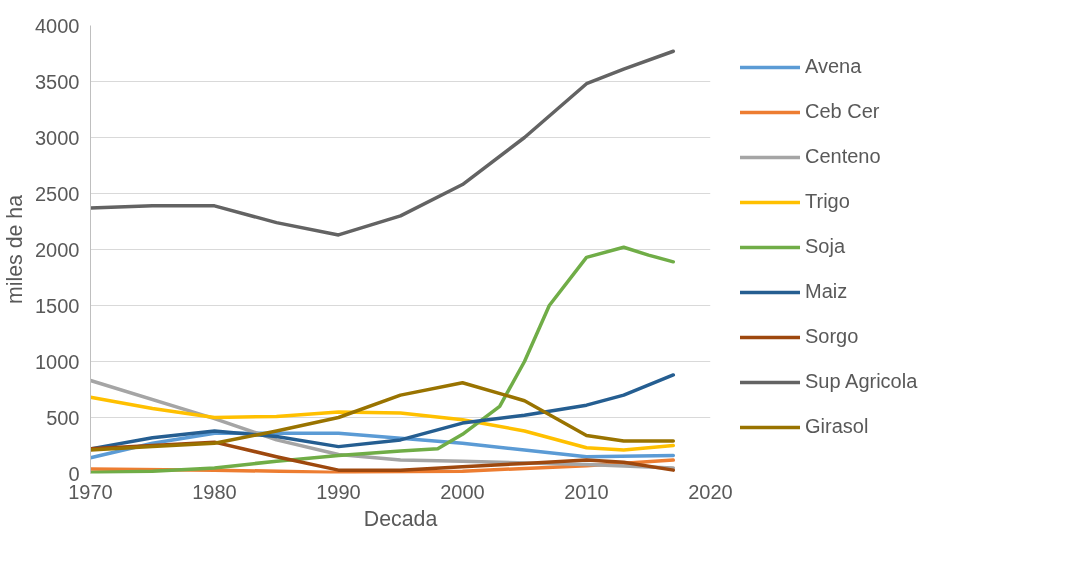  Describe the element at coordinates (57, 25) in the screenshot. I see `y-tick-label: 4000` at that location.